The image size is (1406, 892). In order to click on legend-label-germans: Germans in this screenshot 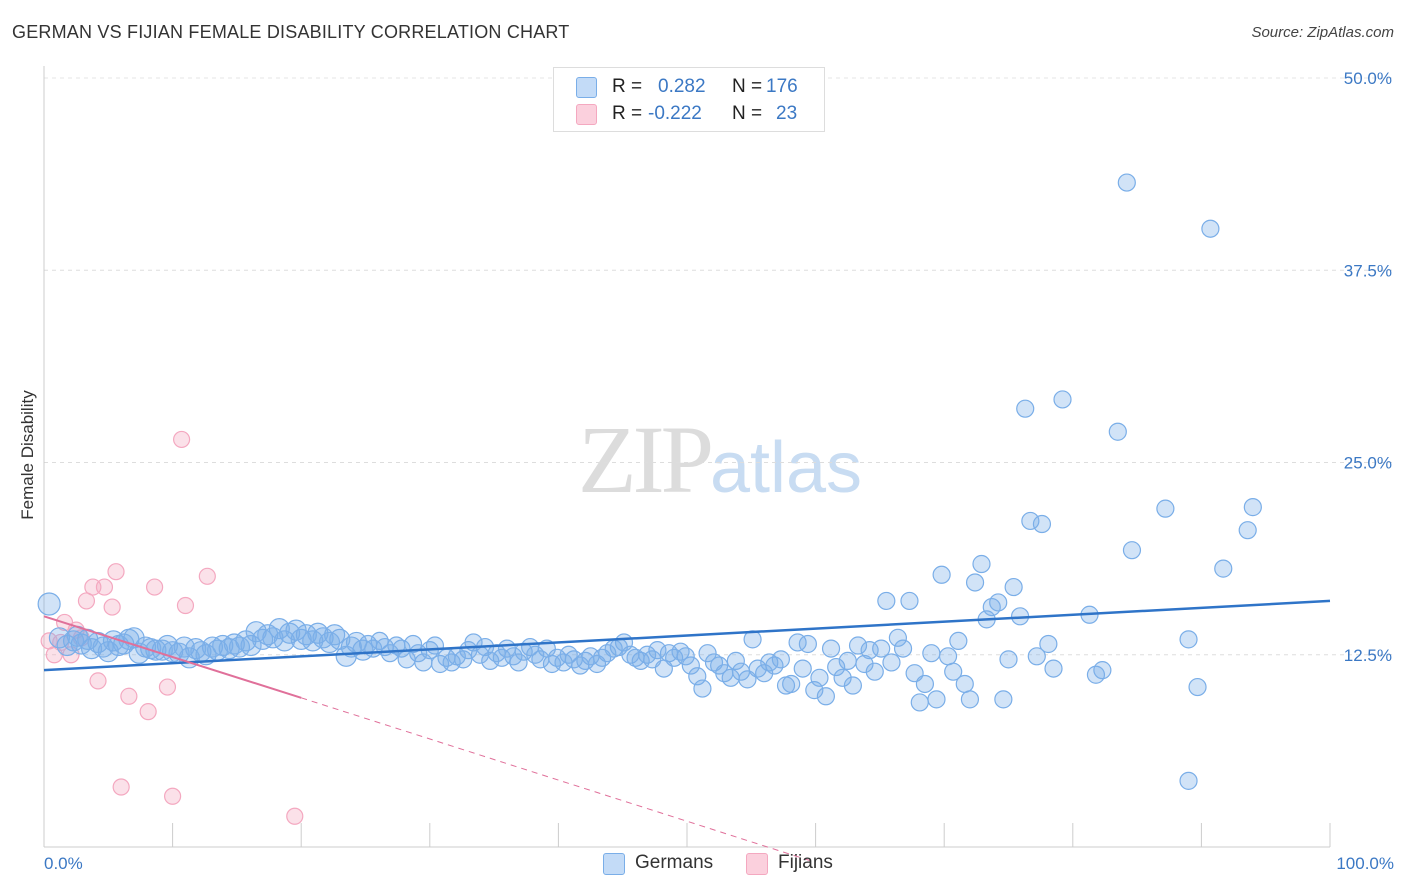, I will do `click(674, 862)`.